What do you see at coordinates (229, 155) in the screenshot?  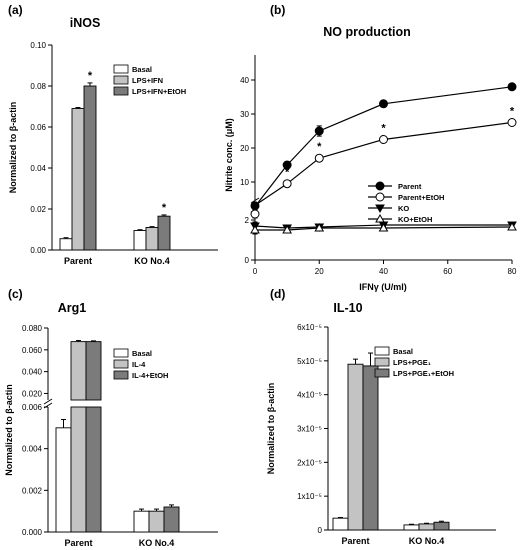 I see `y-axis-label: Nitrite conc. (μM)` at bounding box center [229, 155].